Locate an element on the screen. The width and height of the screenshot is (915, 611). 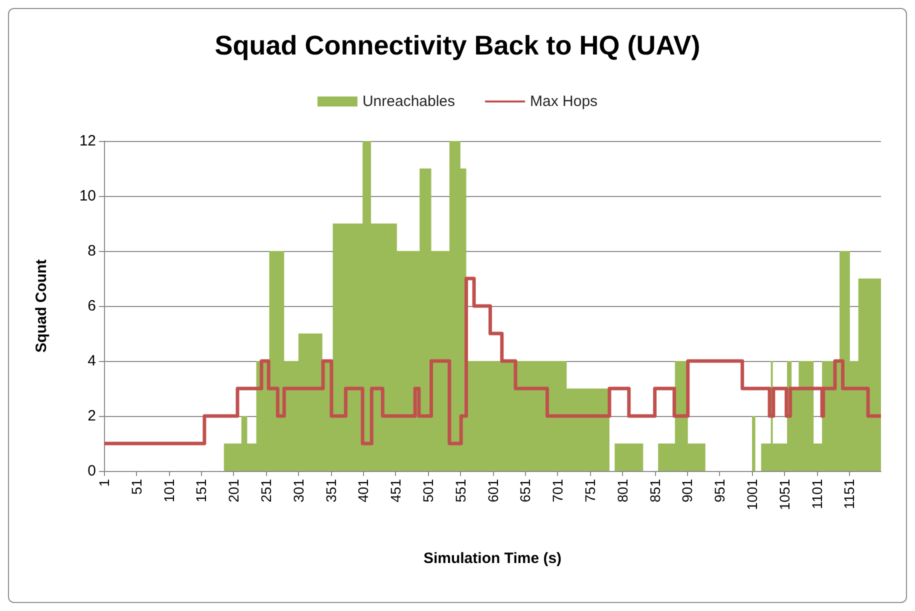
y-tick-label: 2 is located at coordinates (92, 416).